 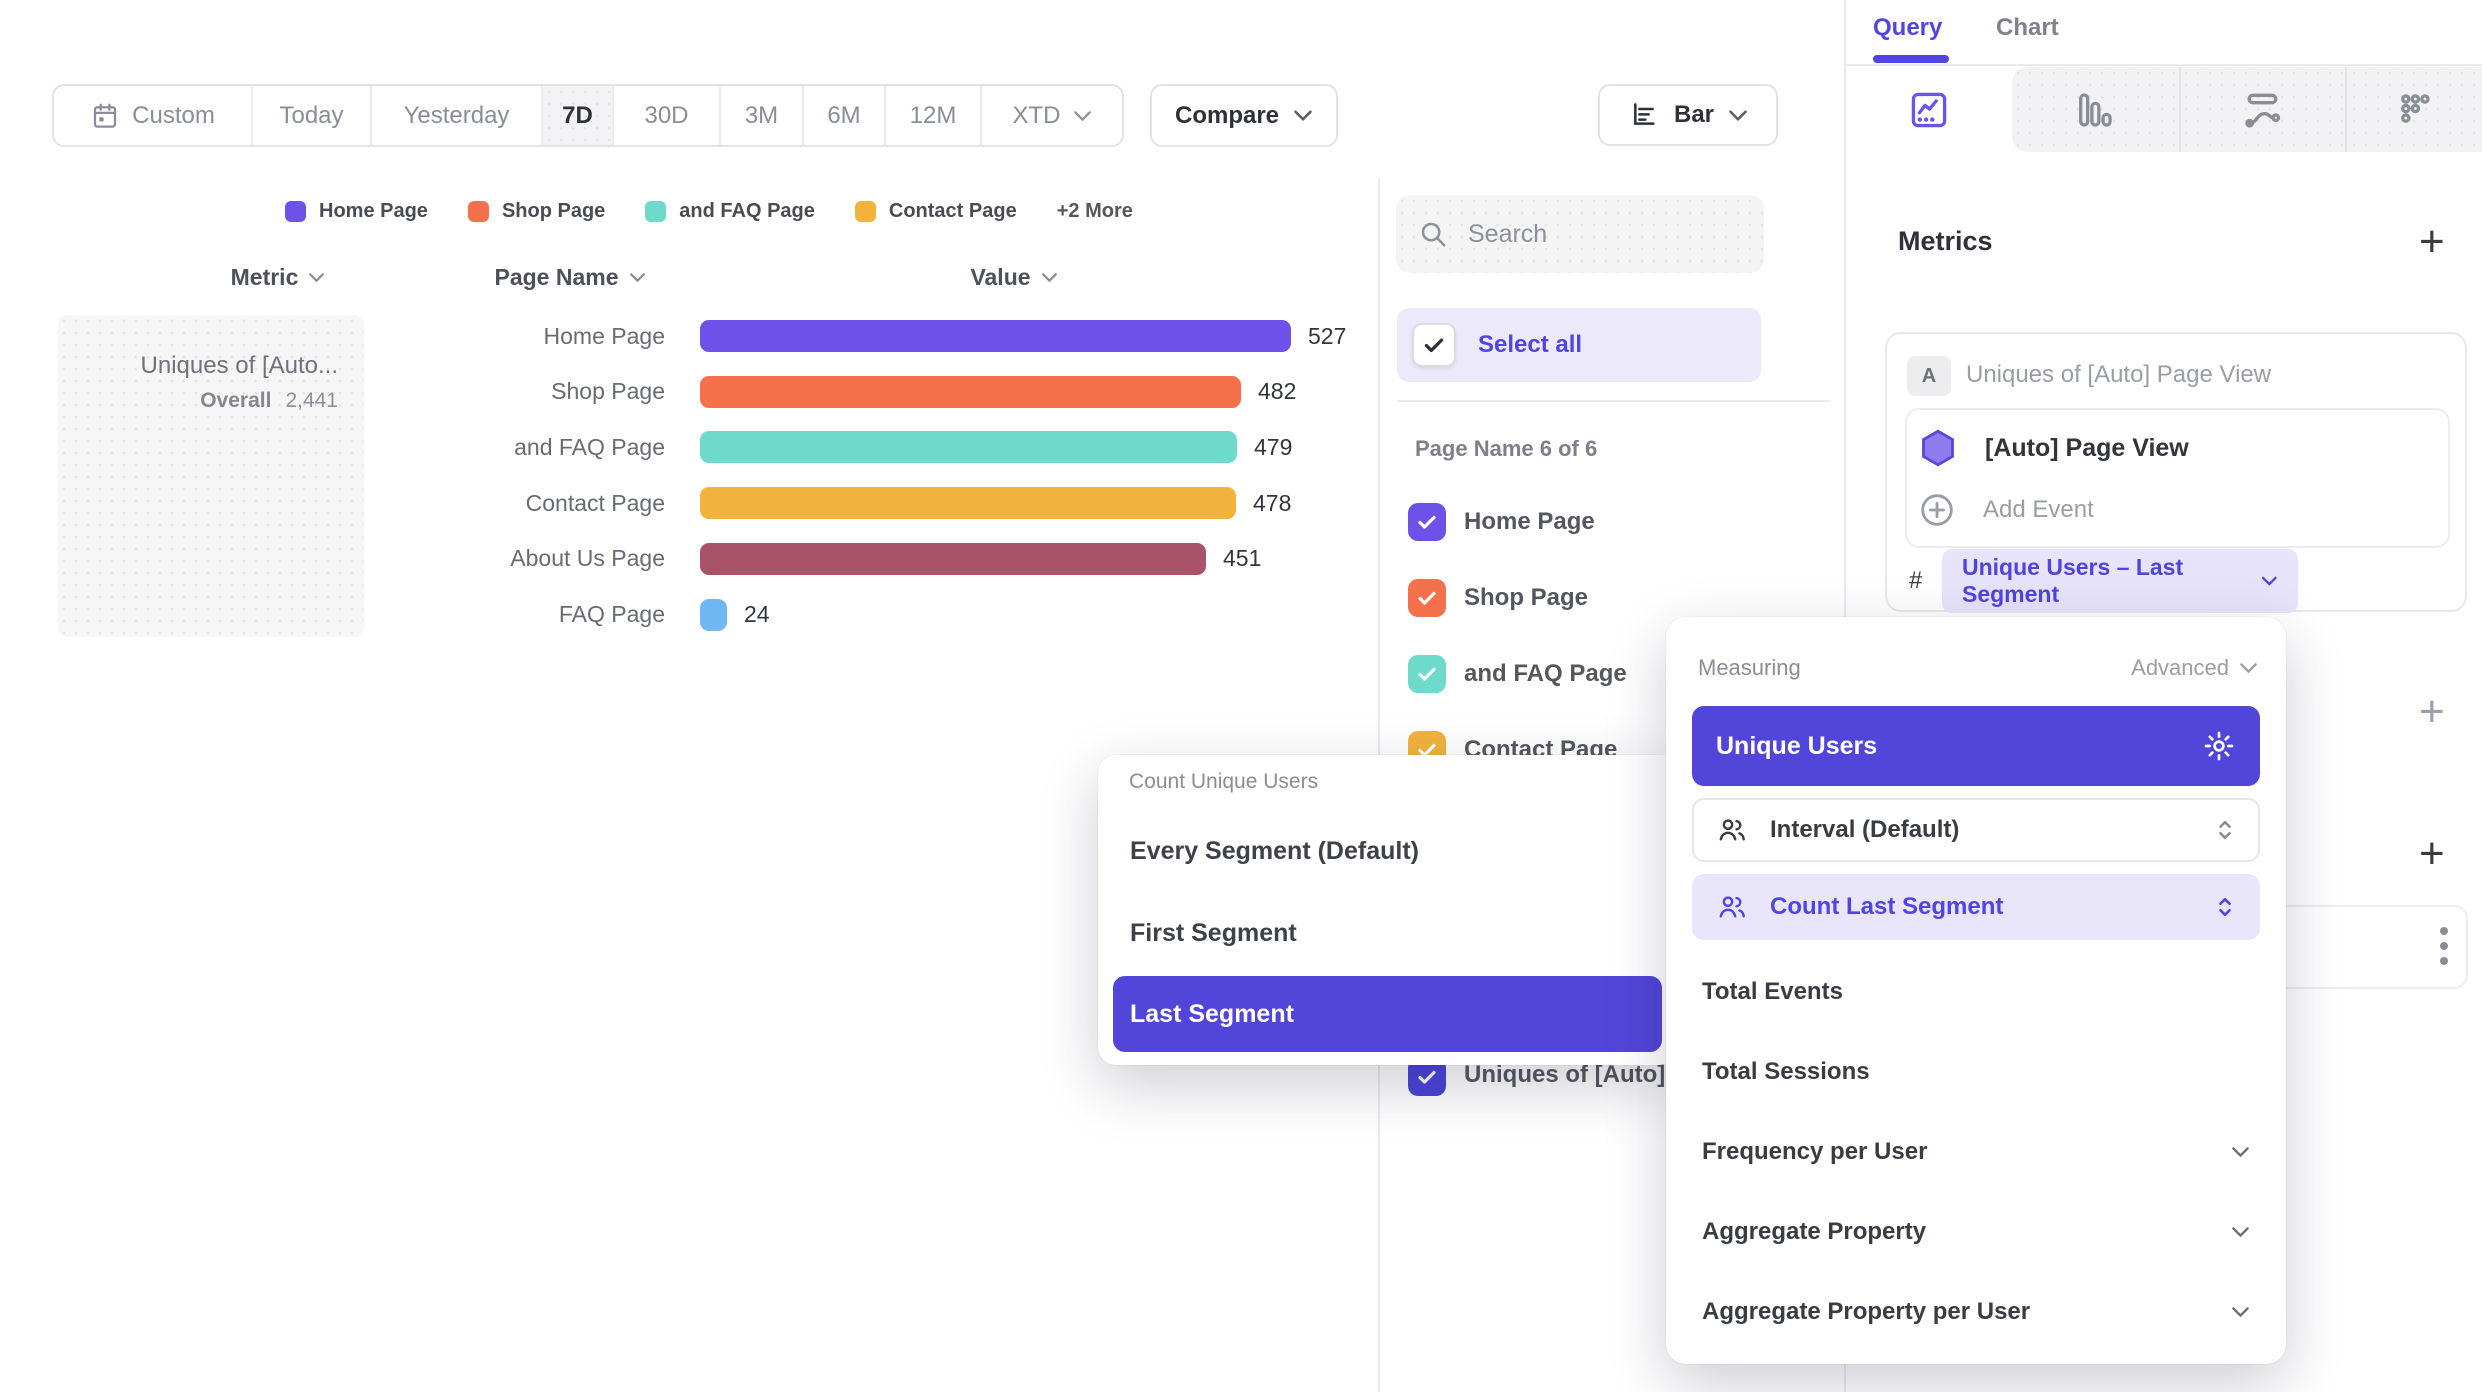 I want to click on date-range-7d: 7D, so click(x=578, y=115).